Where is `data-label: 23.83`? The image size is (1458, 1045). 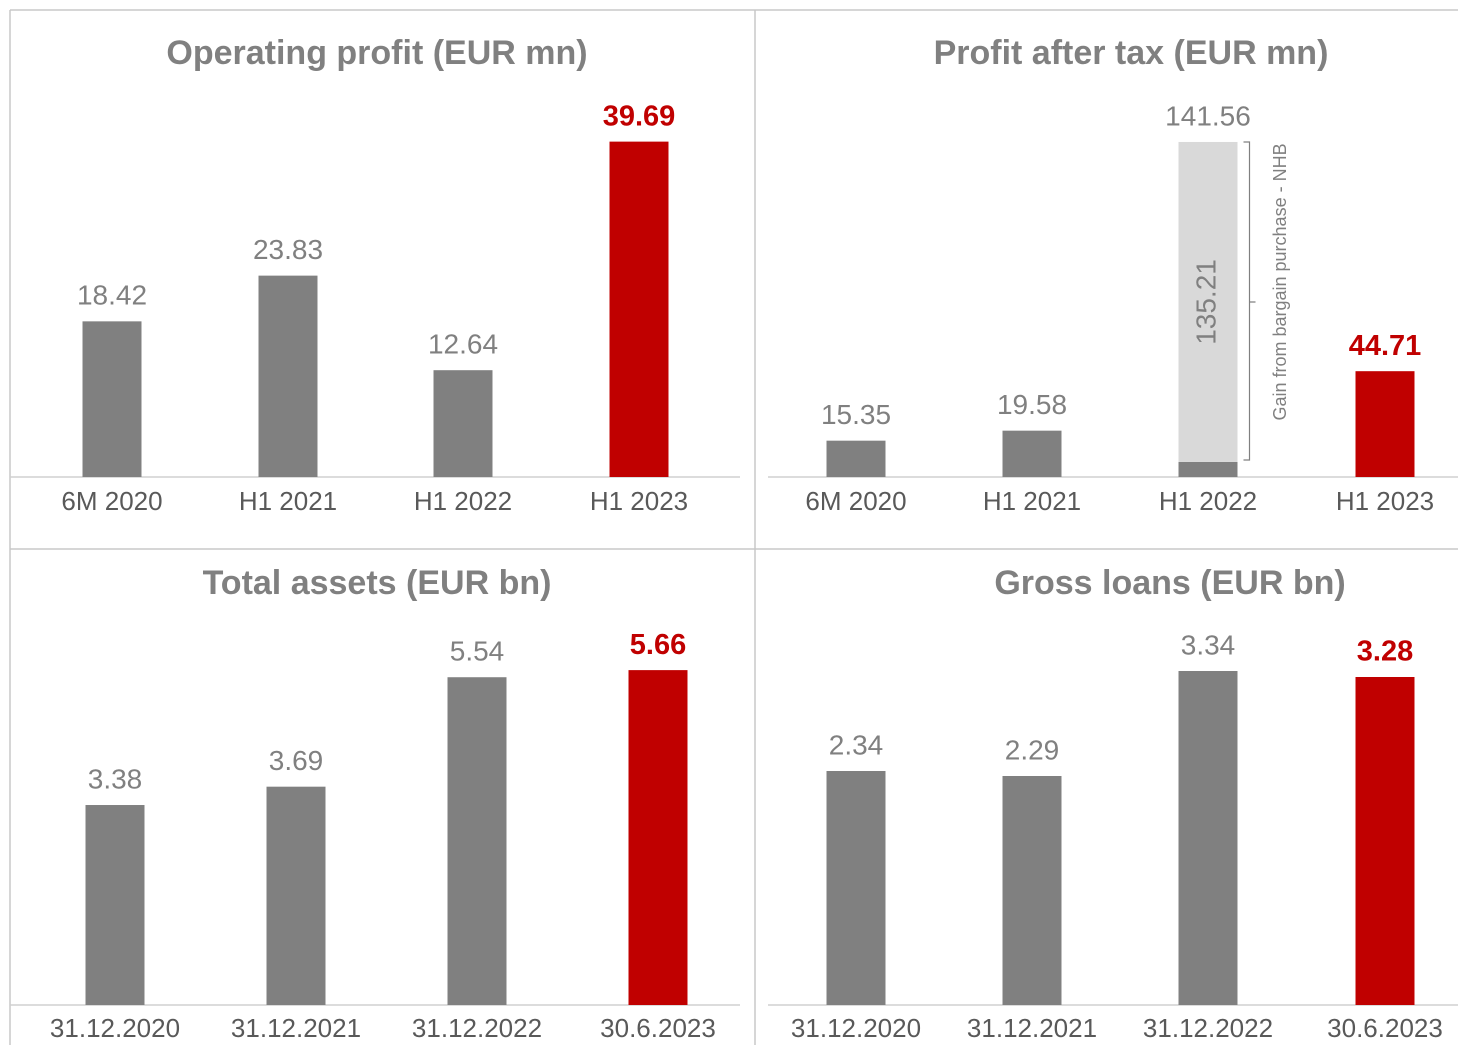 data-label: 23.83 is located at coordinates (288, 249).